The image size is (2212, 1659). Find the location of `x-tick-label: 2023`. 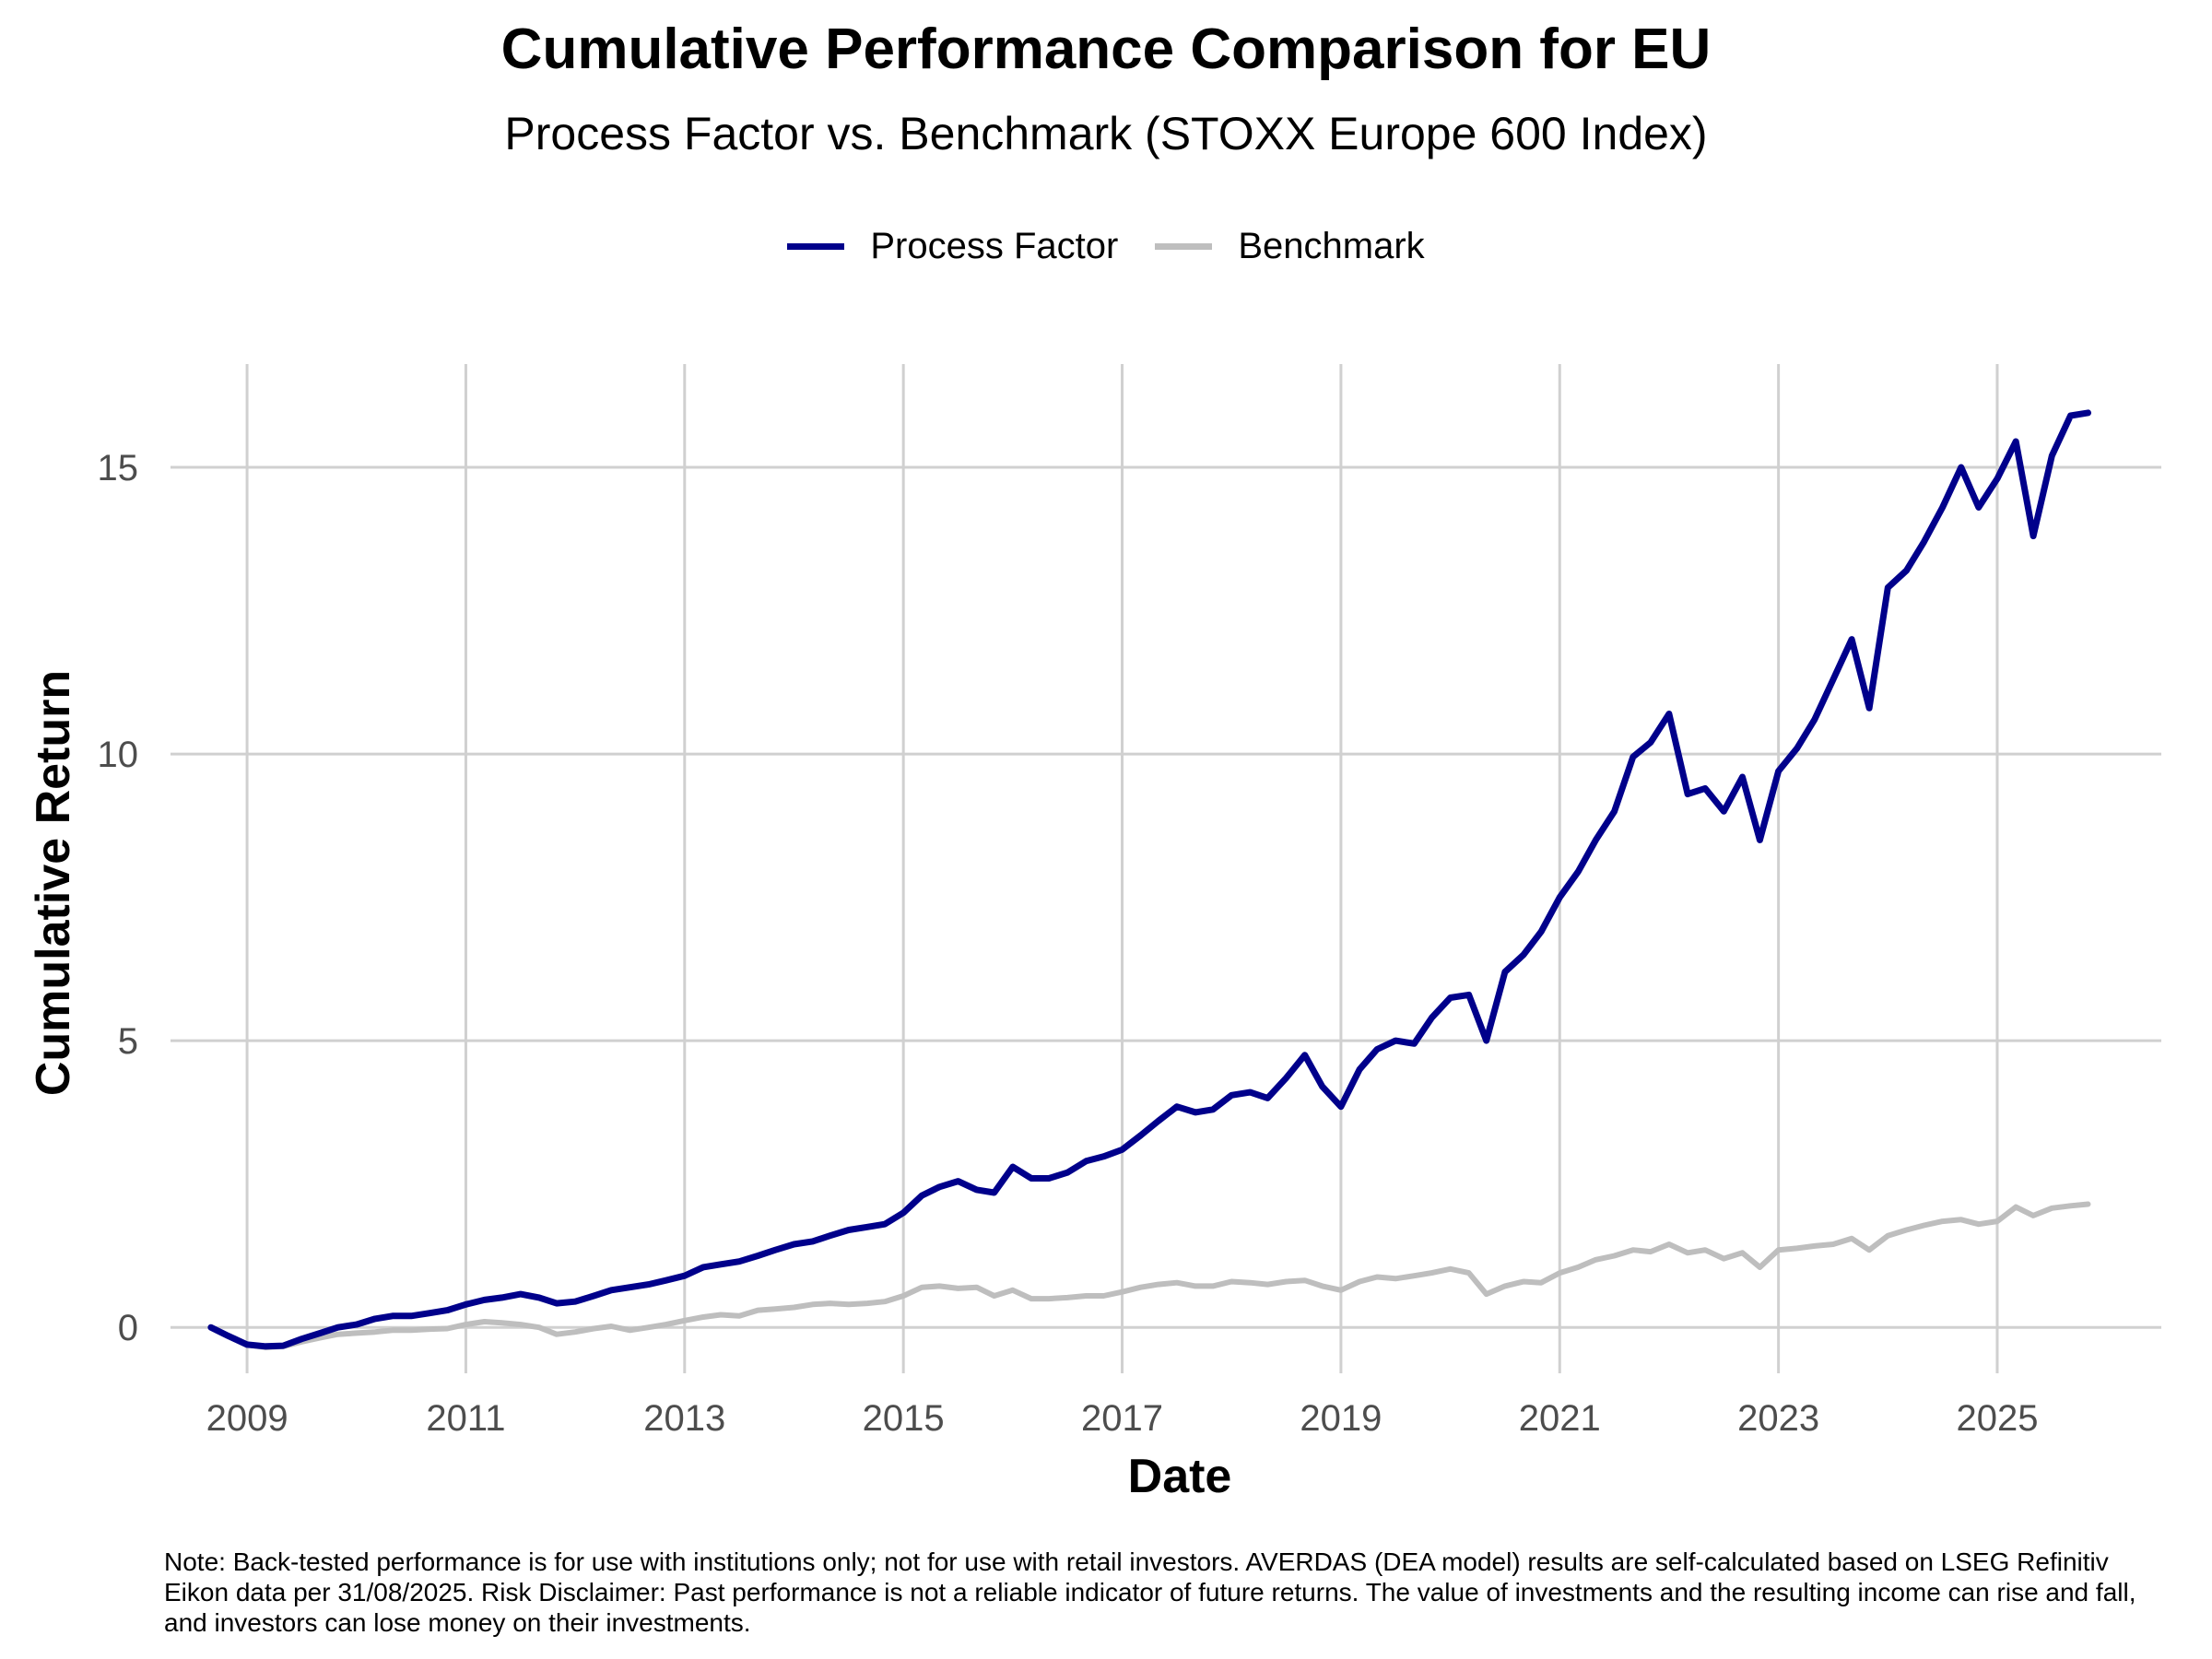

x-tick-label: 2023 is located at coordinates (1778, 1418).